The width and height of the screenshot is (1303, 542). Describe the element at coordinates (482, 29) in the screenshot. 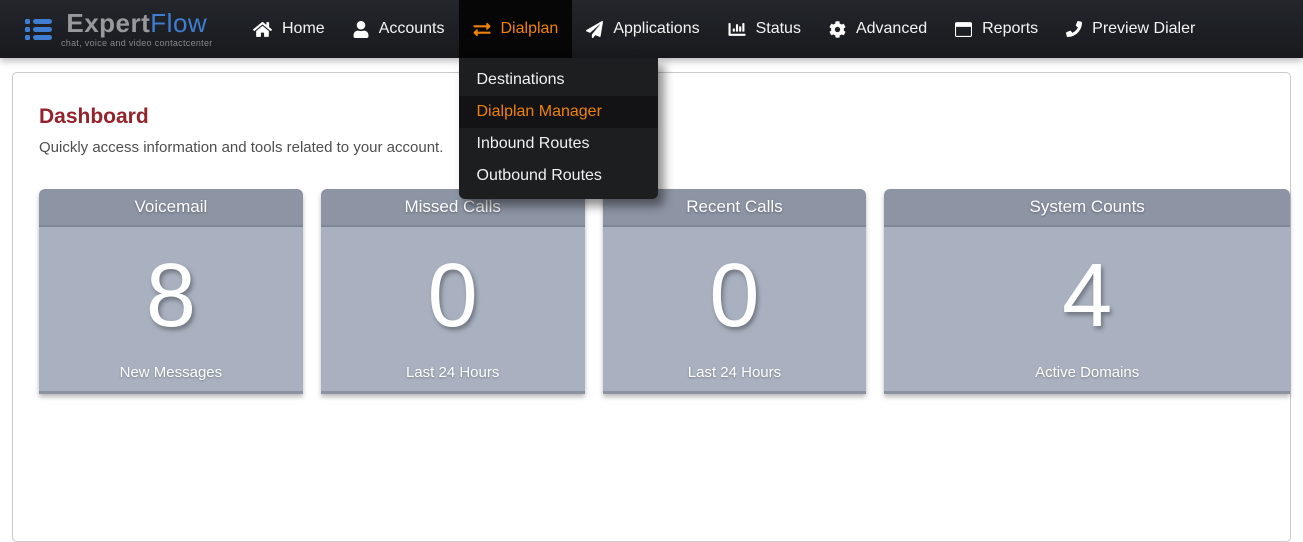

I see `exchange-icon` at that location.